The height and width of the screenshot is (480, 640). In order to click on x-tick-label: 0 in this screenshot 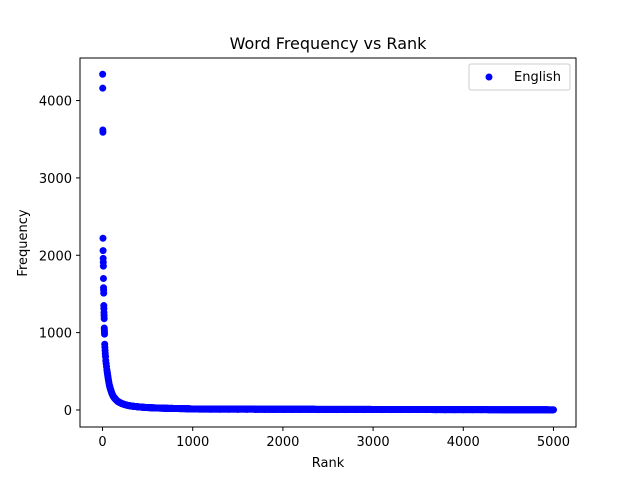, I will do `click(102, 442)`.